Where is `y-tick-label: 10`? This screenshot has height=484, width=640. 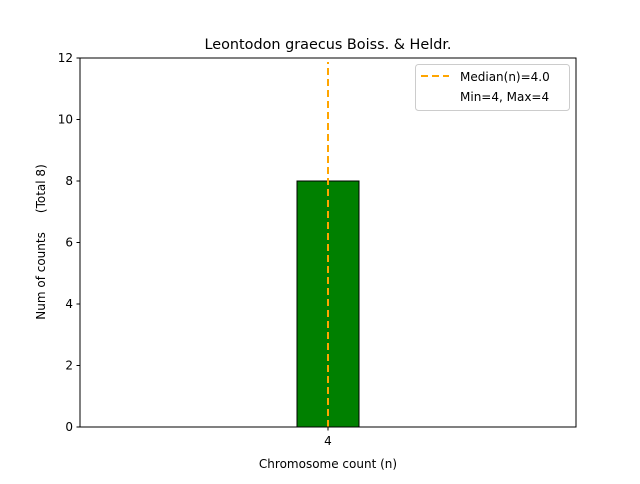
y-tick-label: 10 is located at coordinates (65, 120).